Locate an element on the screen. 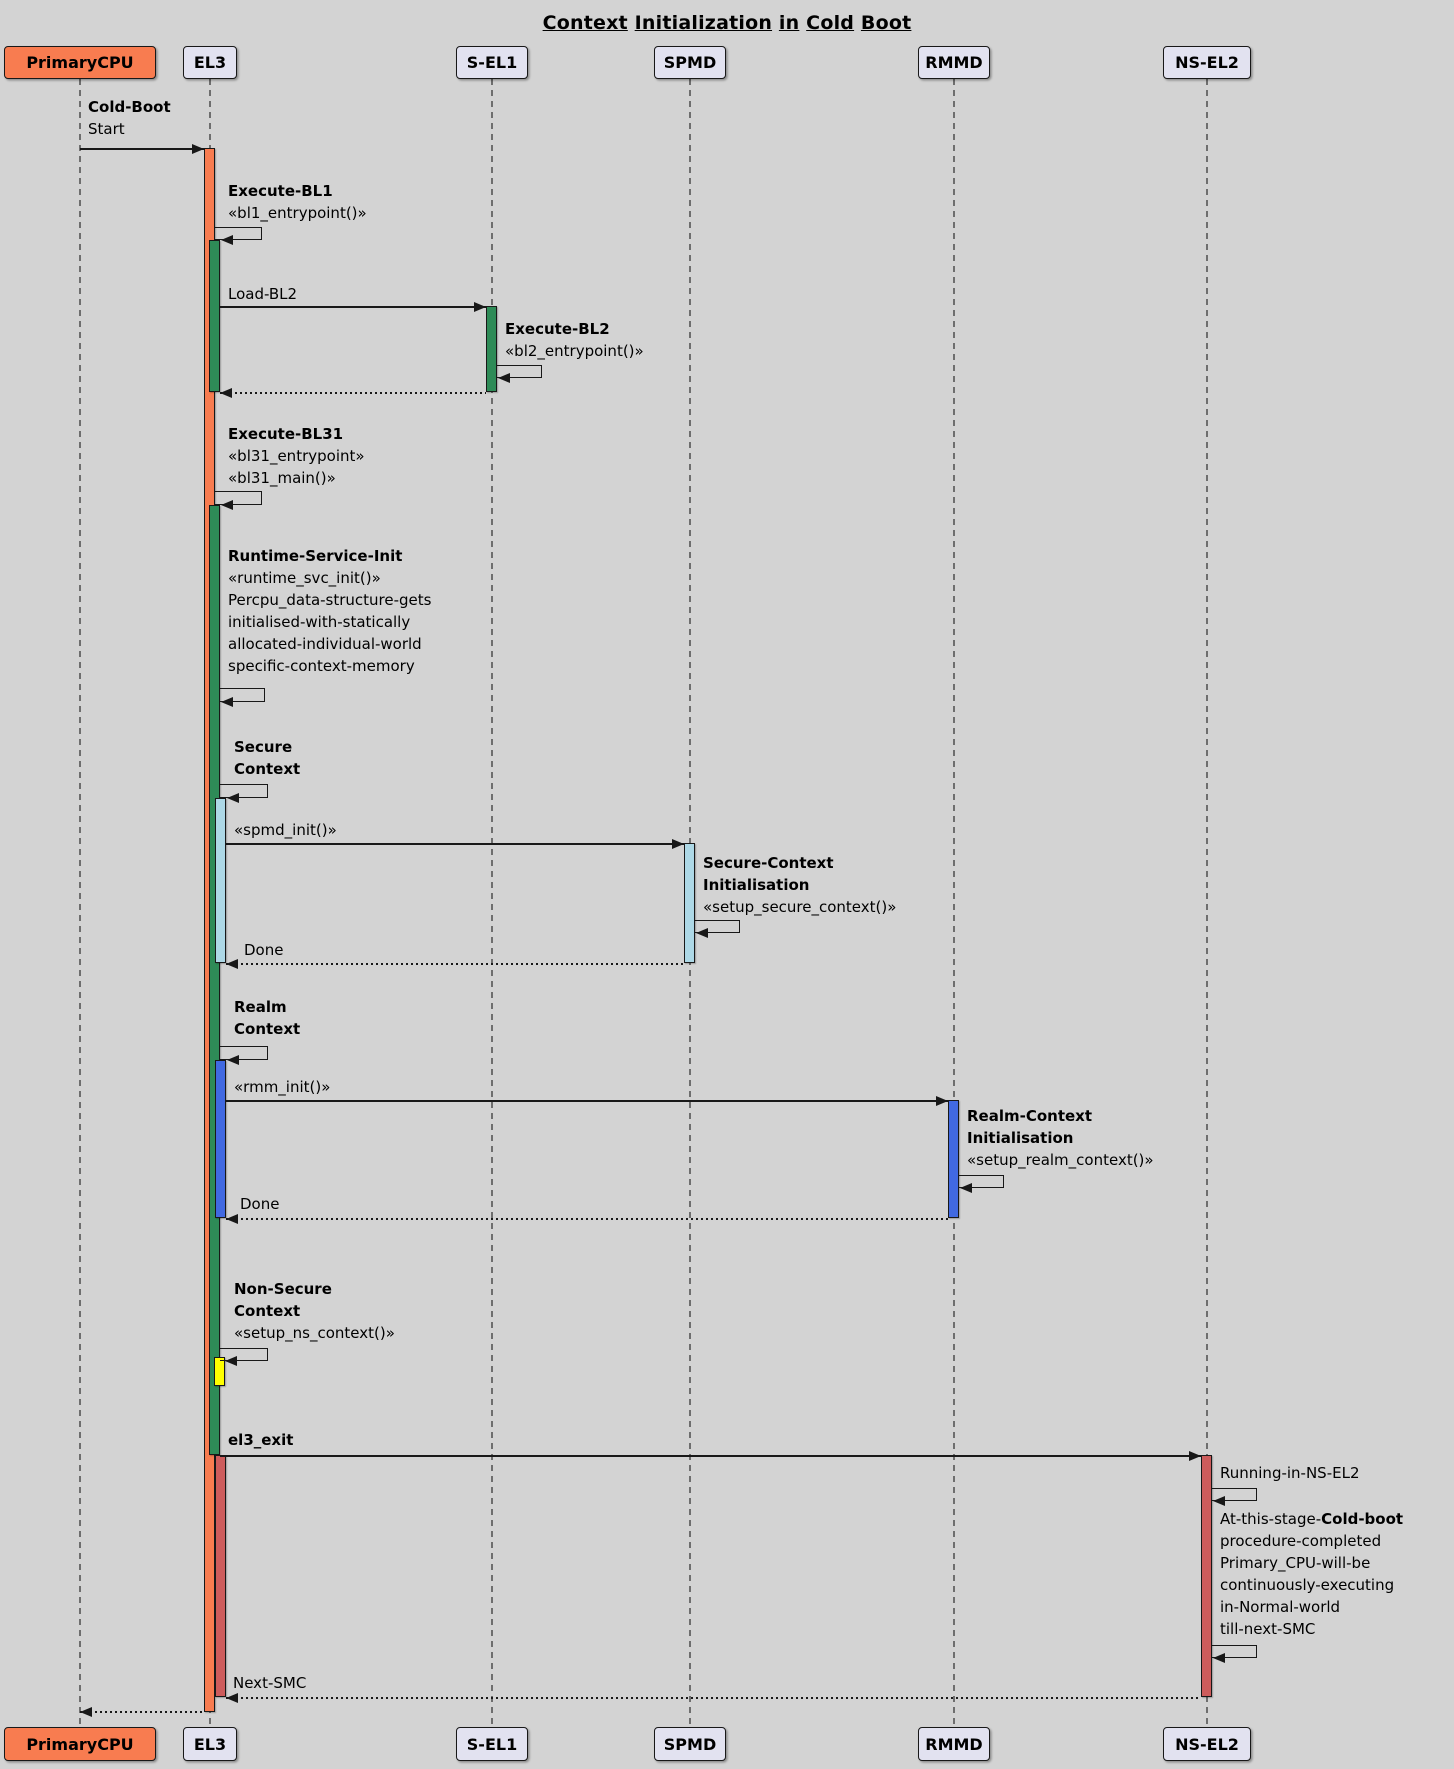 This screenshot has width=1454, height=1769. message-label-secure-context: Secure Context is located at coordinates (267, 758).